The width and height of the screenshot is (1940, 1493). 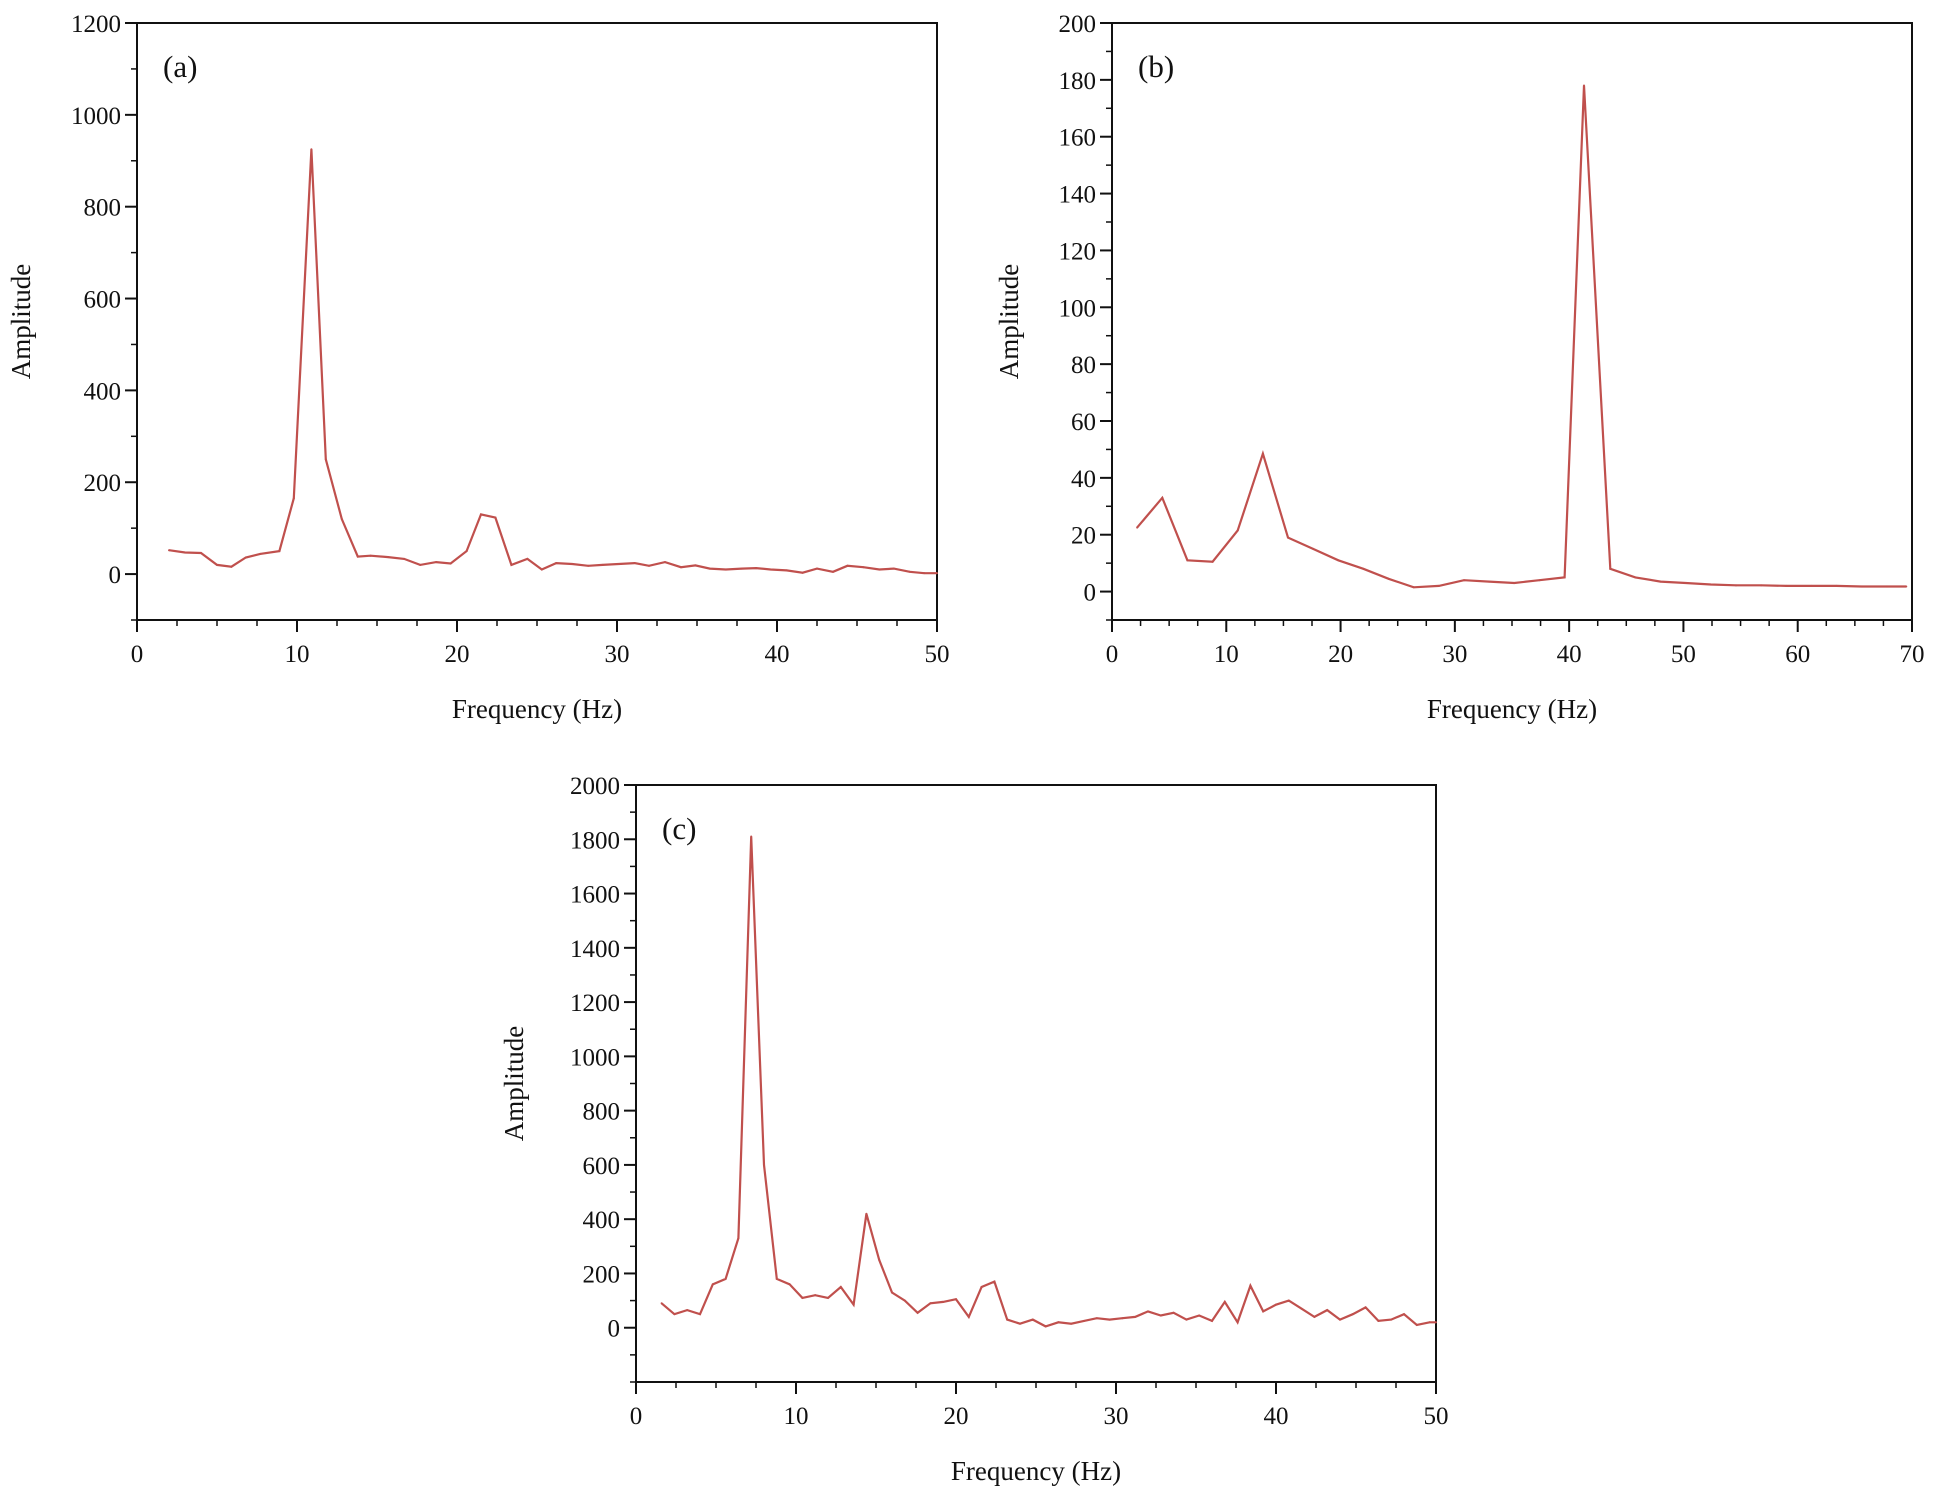 I want to click on y-tick-label: 1400, so click(x=595, y=949).